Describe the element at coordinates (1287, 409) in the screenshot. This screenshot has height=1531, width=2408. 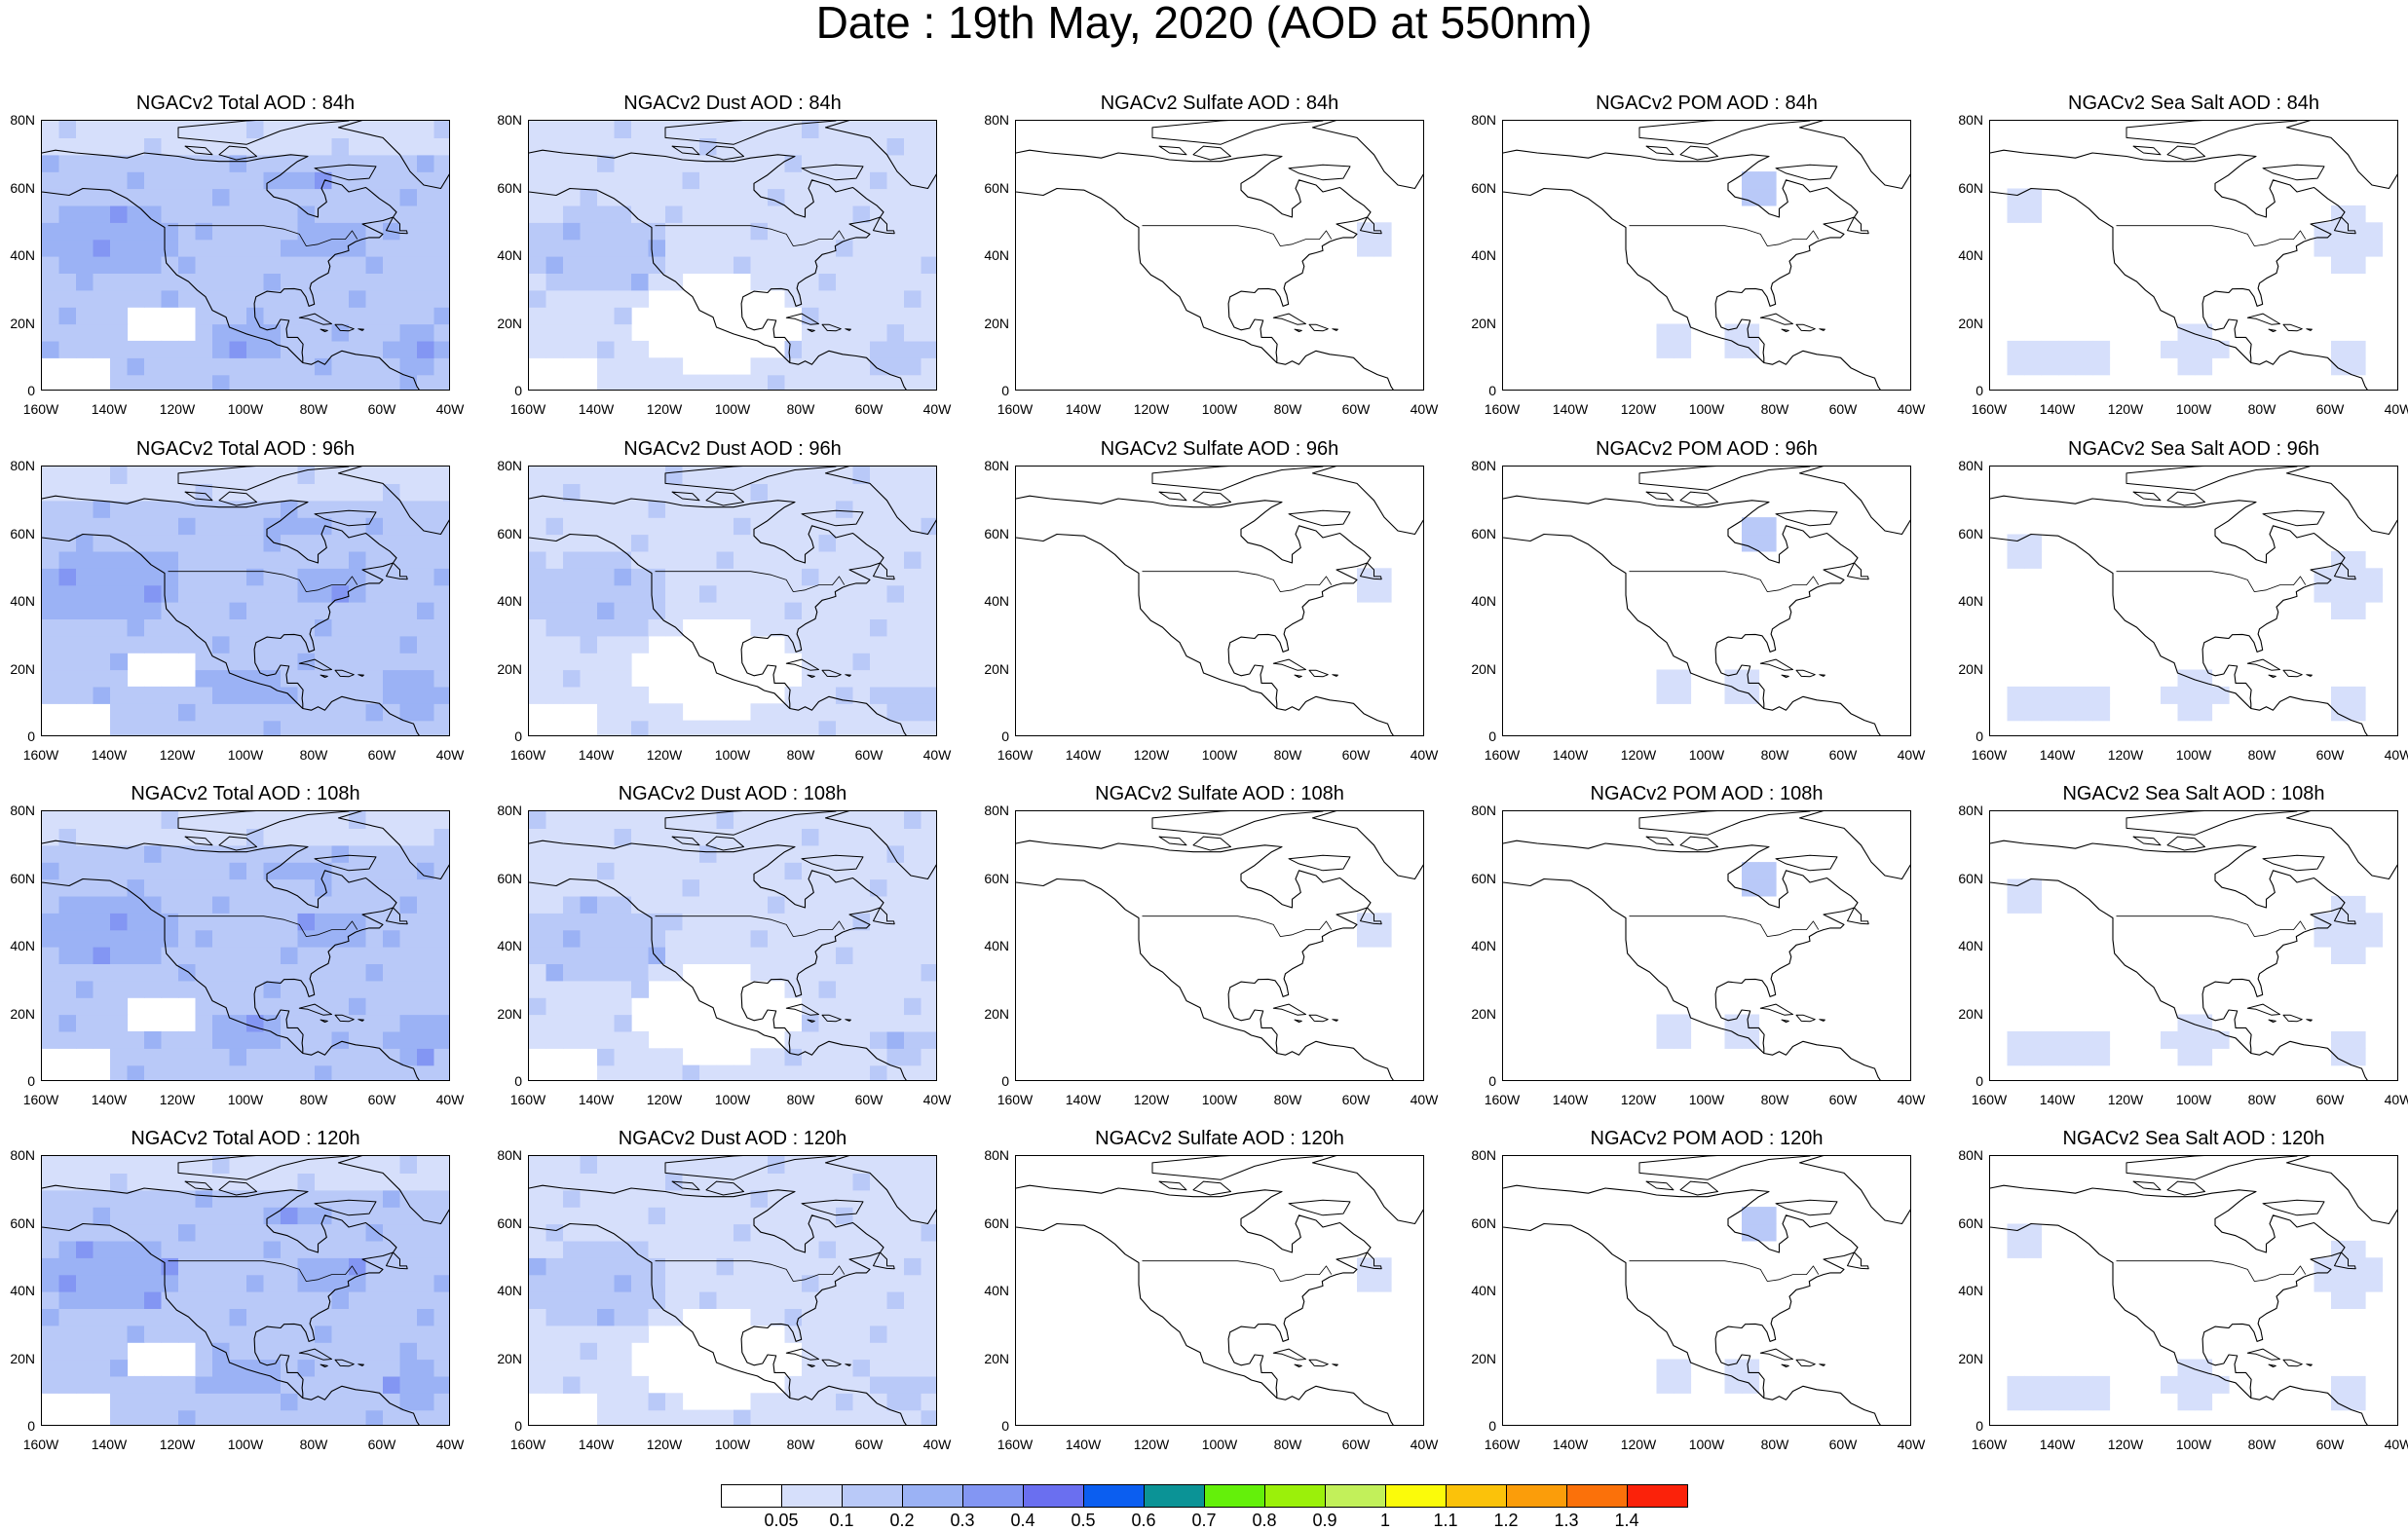
I see `x-tick-label: 80W` at that location.